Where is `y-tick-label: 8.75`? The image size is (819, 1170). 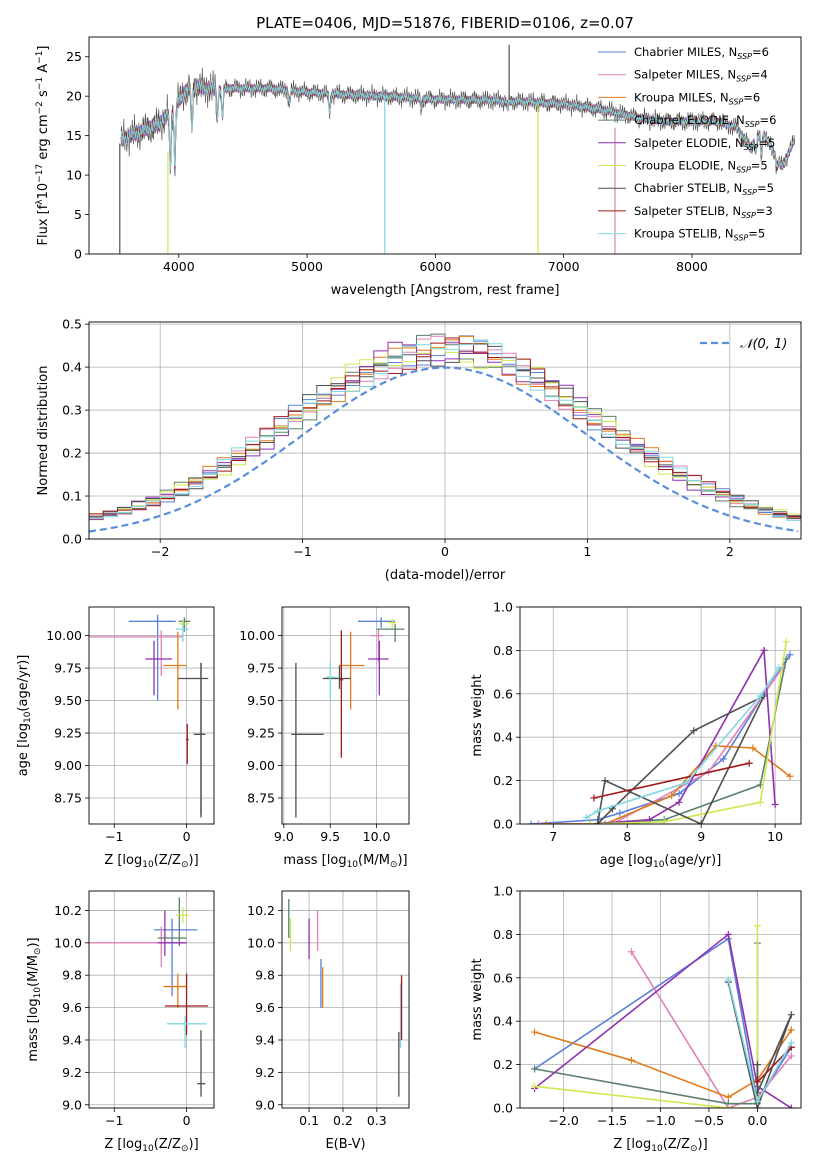
y-tick-label: 8.75 is located at coordinates (261, 798).